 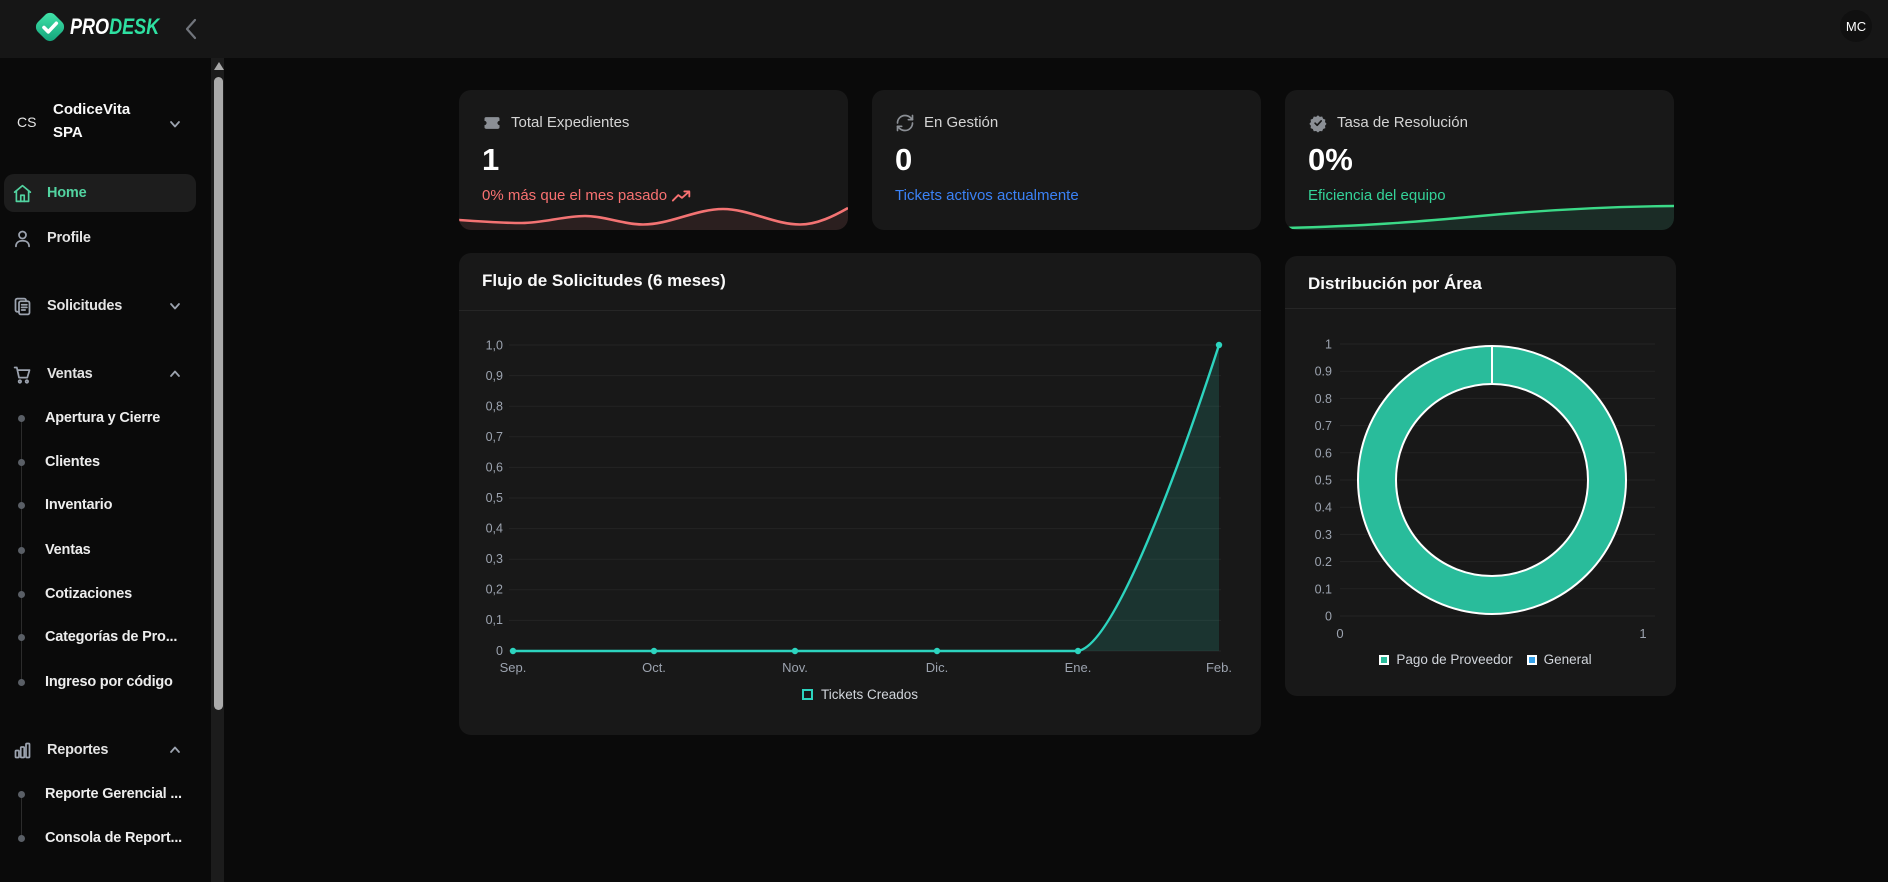 What do you see at coordinates (494, 437) in the screenshot?
I see `svg-text: 0,7` at bounding box center [494, 437].